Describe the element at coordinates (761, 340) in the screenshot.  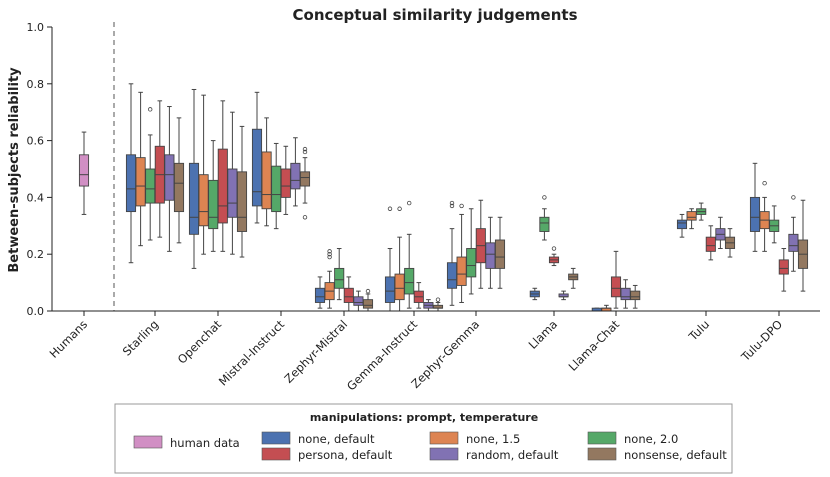
I see `x-tick-label: Tulu-DPO` at that location.